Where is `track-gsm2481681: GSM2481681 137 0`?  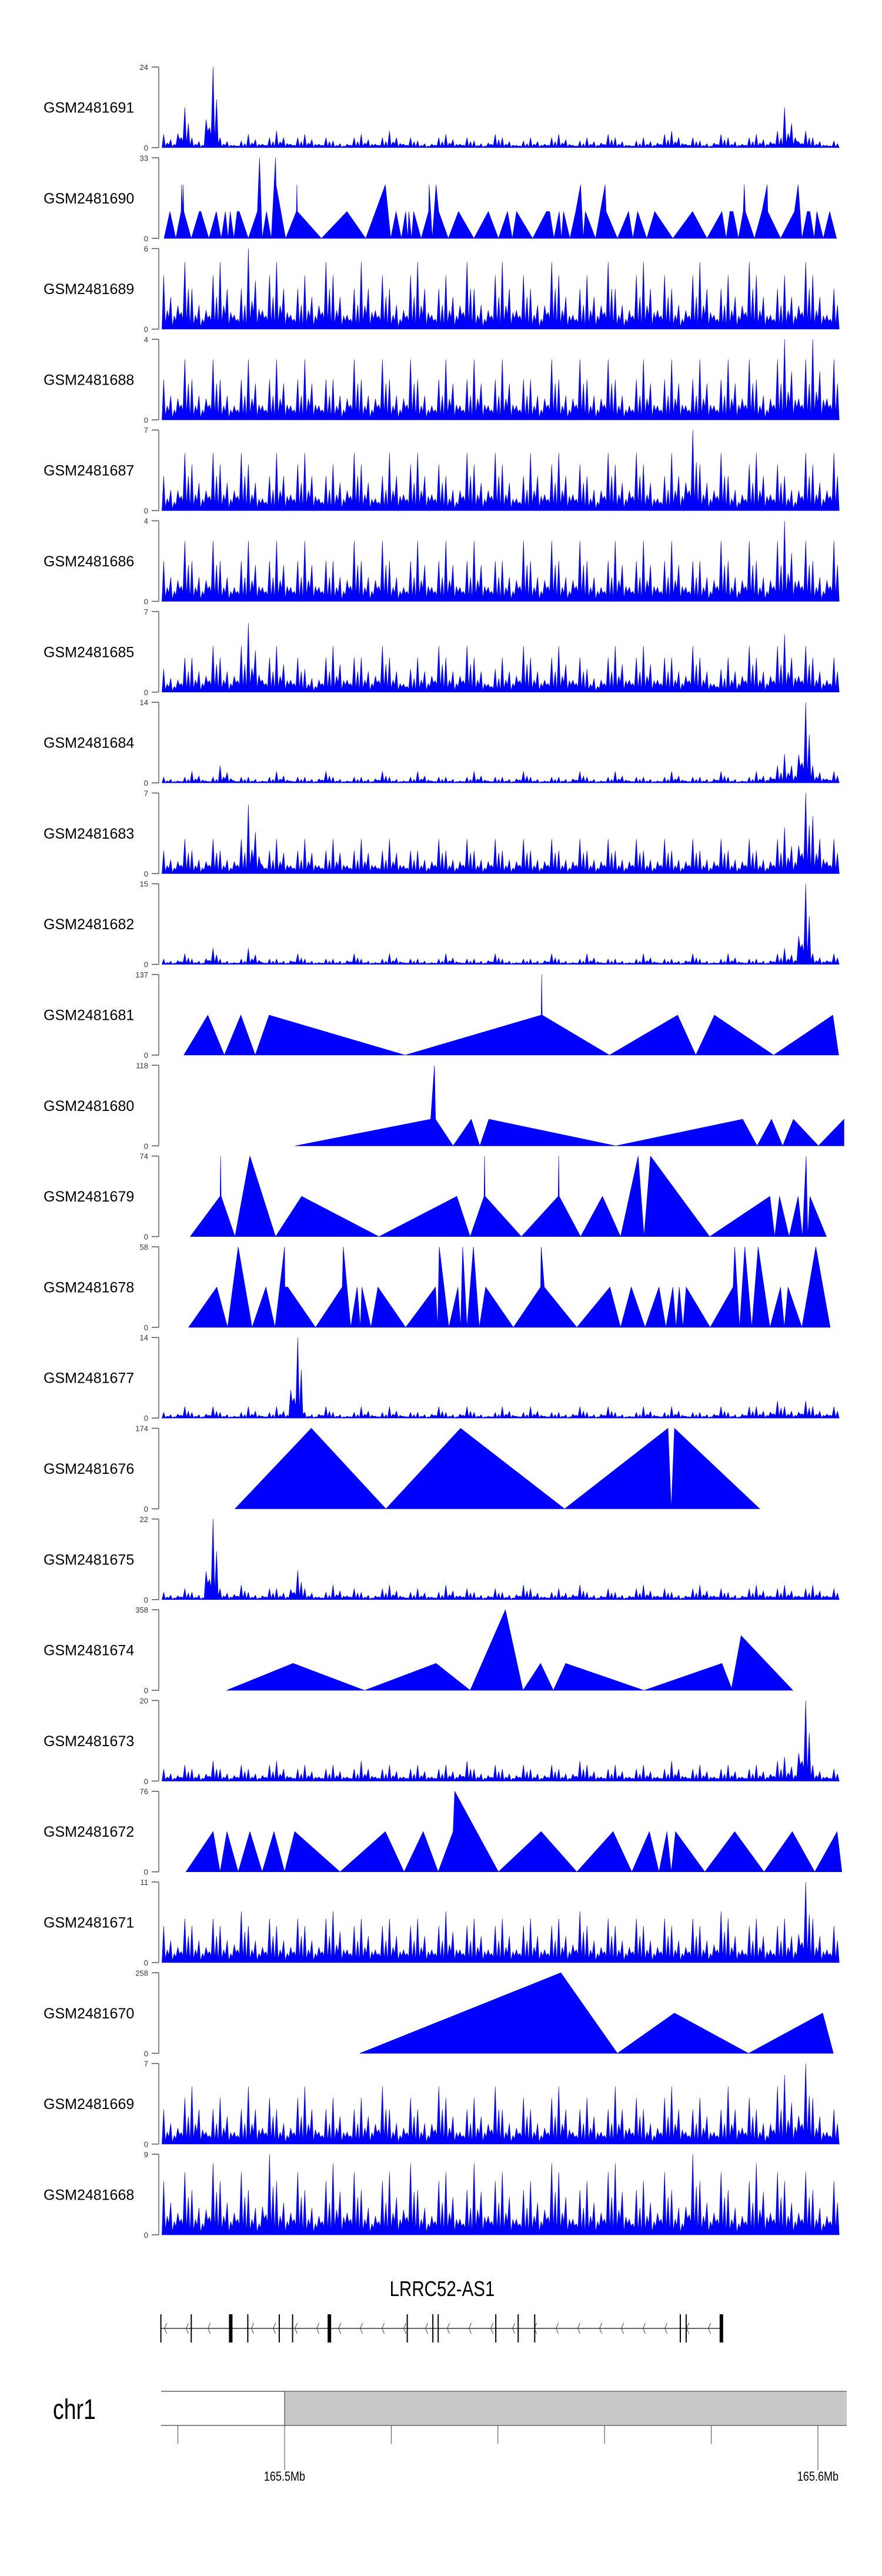 track-gsm2481681: GSM2481681 137 0 is located at coordinates (441, 1015).